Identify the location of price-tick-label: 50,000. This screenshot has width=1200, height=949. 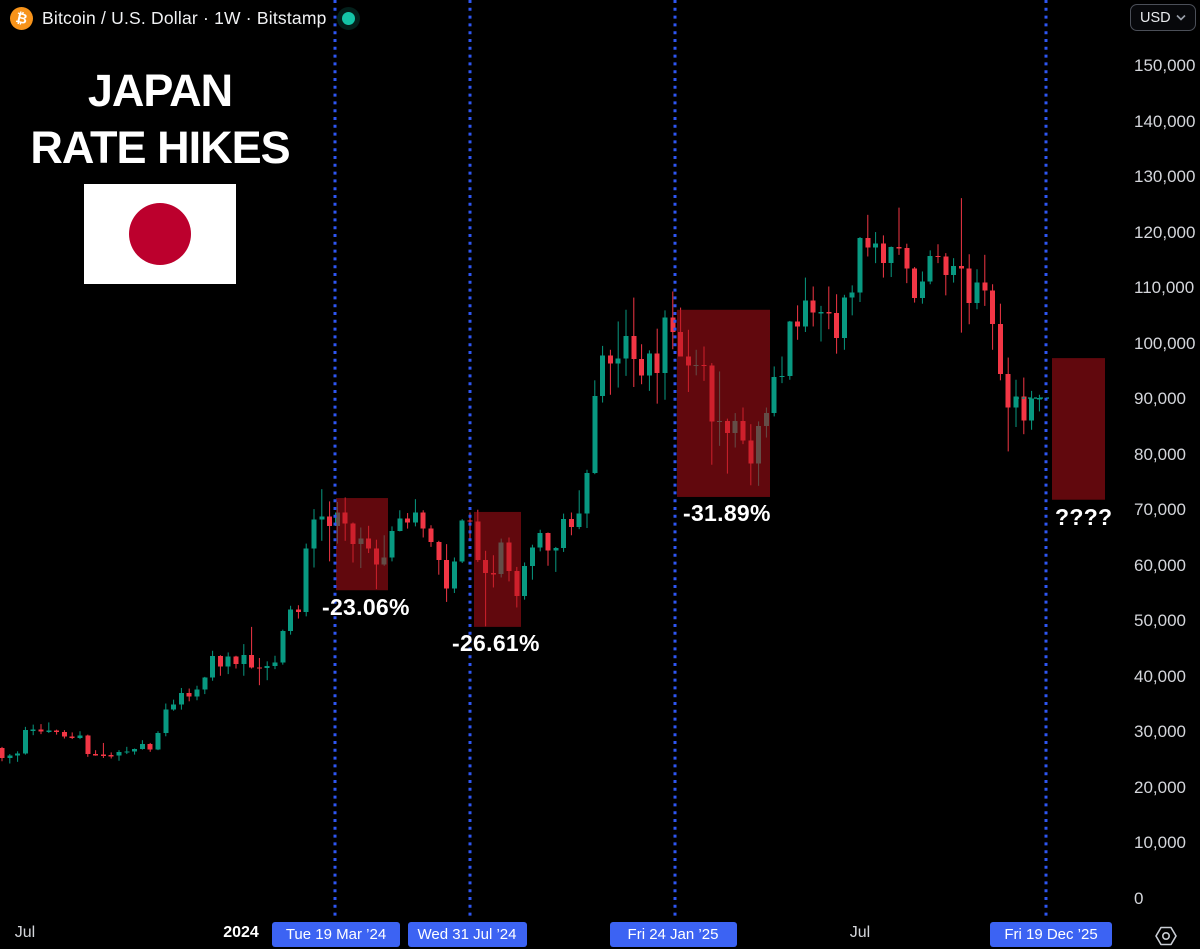
(1160, 621).